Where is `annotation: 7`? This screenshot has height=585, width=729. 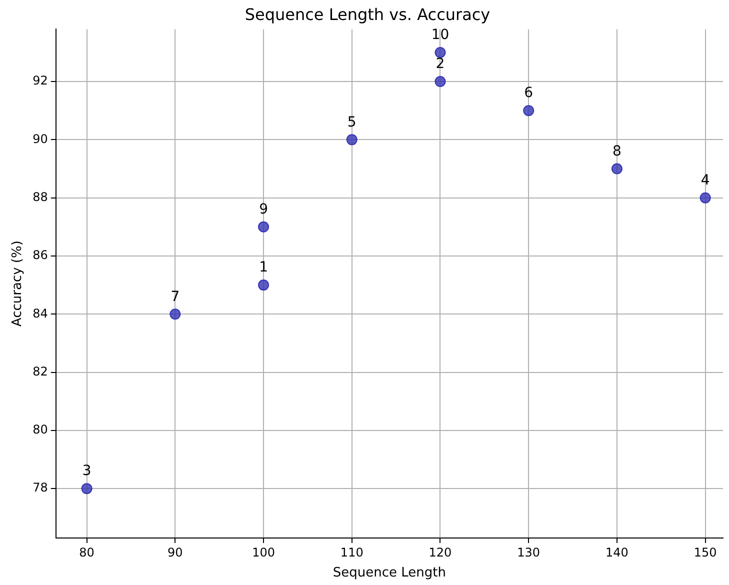
annotation: 7 is located at coordinates (175, 296).